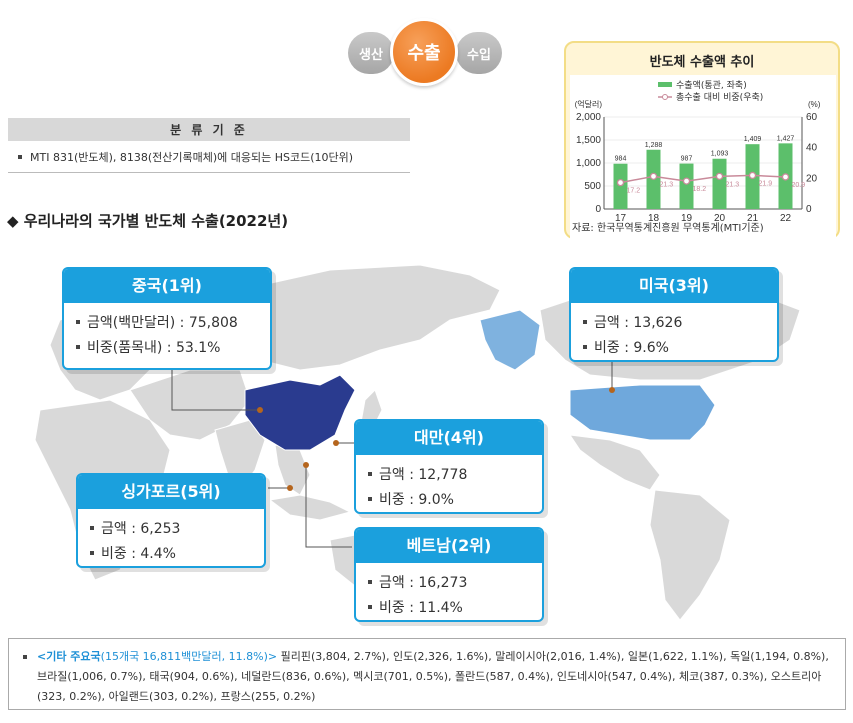 The image size is (853, 723). I want to click on card-singapore-amount-row: 금액 : 6,253, so click(171, 527).